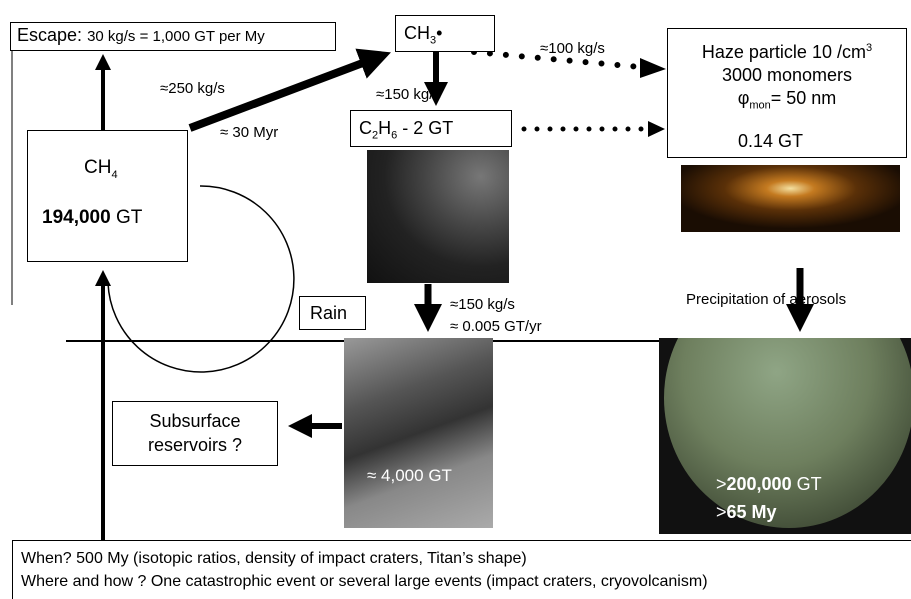  What do you see at coordinates (76, 217) in the screenshot?
I see `ch4-mass: 194,000` at bounding box center [76, 217].